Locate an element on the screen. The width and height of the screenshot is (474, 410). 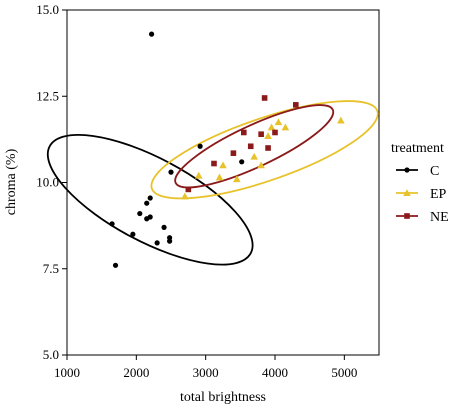
legend-label-ne: NE is located at coordinates (439, 217).